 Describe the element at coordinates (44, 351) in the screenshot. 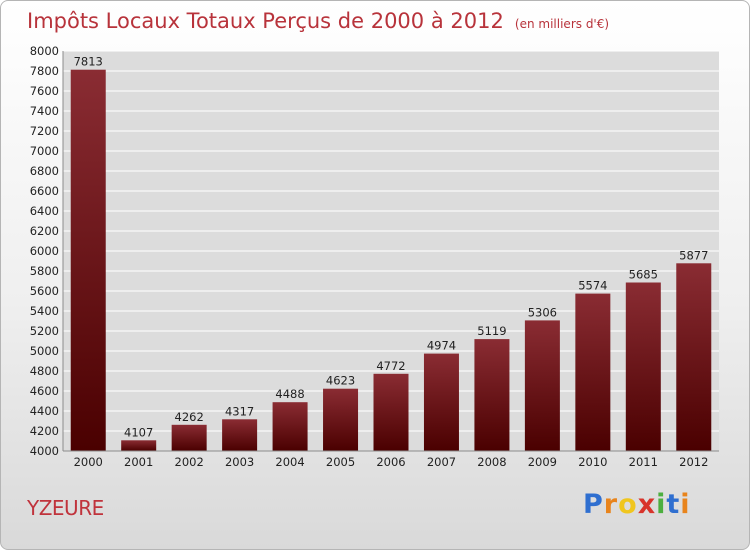

I see `y-tick-label: 5000` at that location.